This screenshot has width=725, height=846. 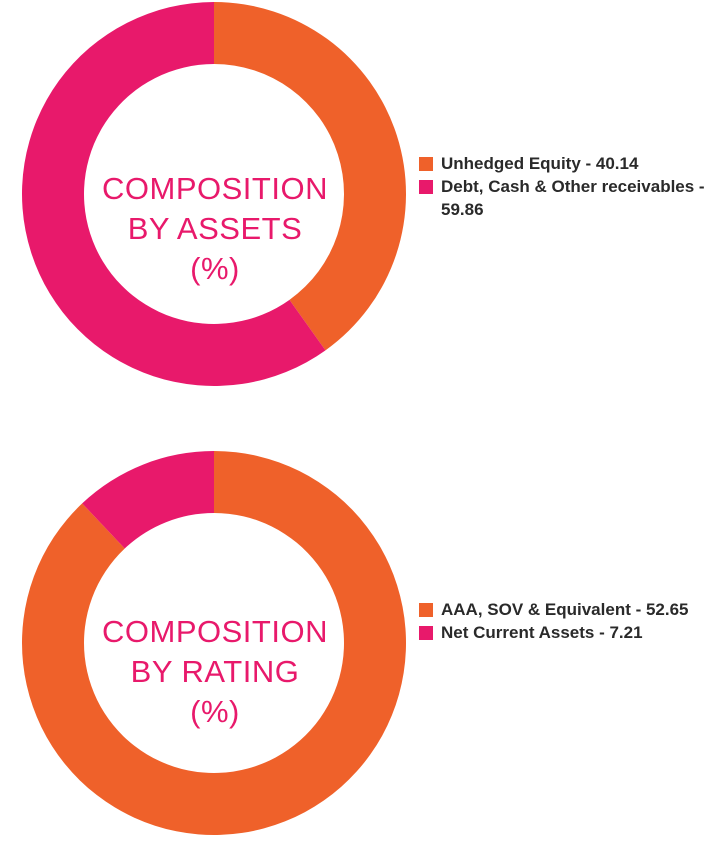 I want to click on assets-title-line-3: (%), so click(x=215, y=268).